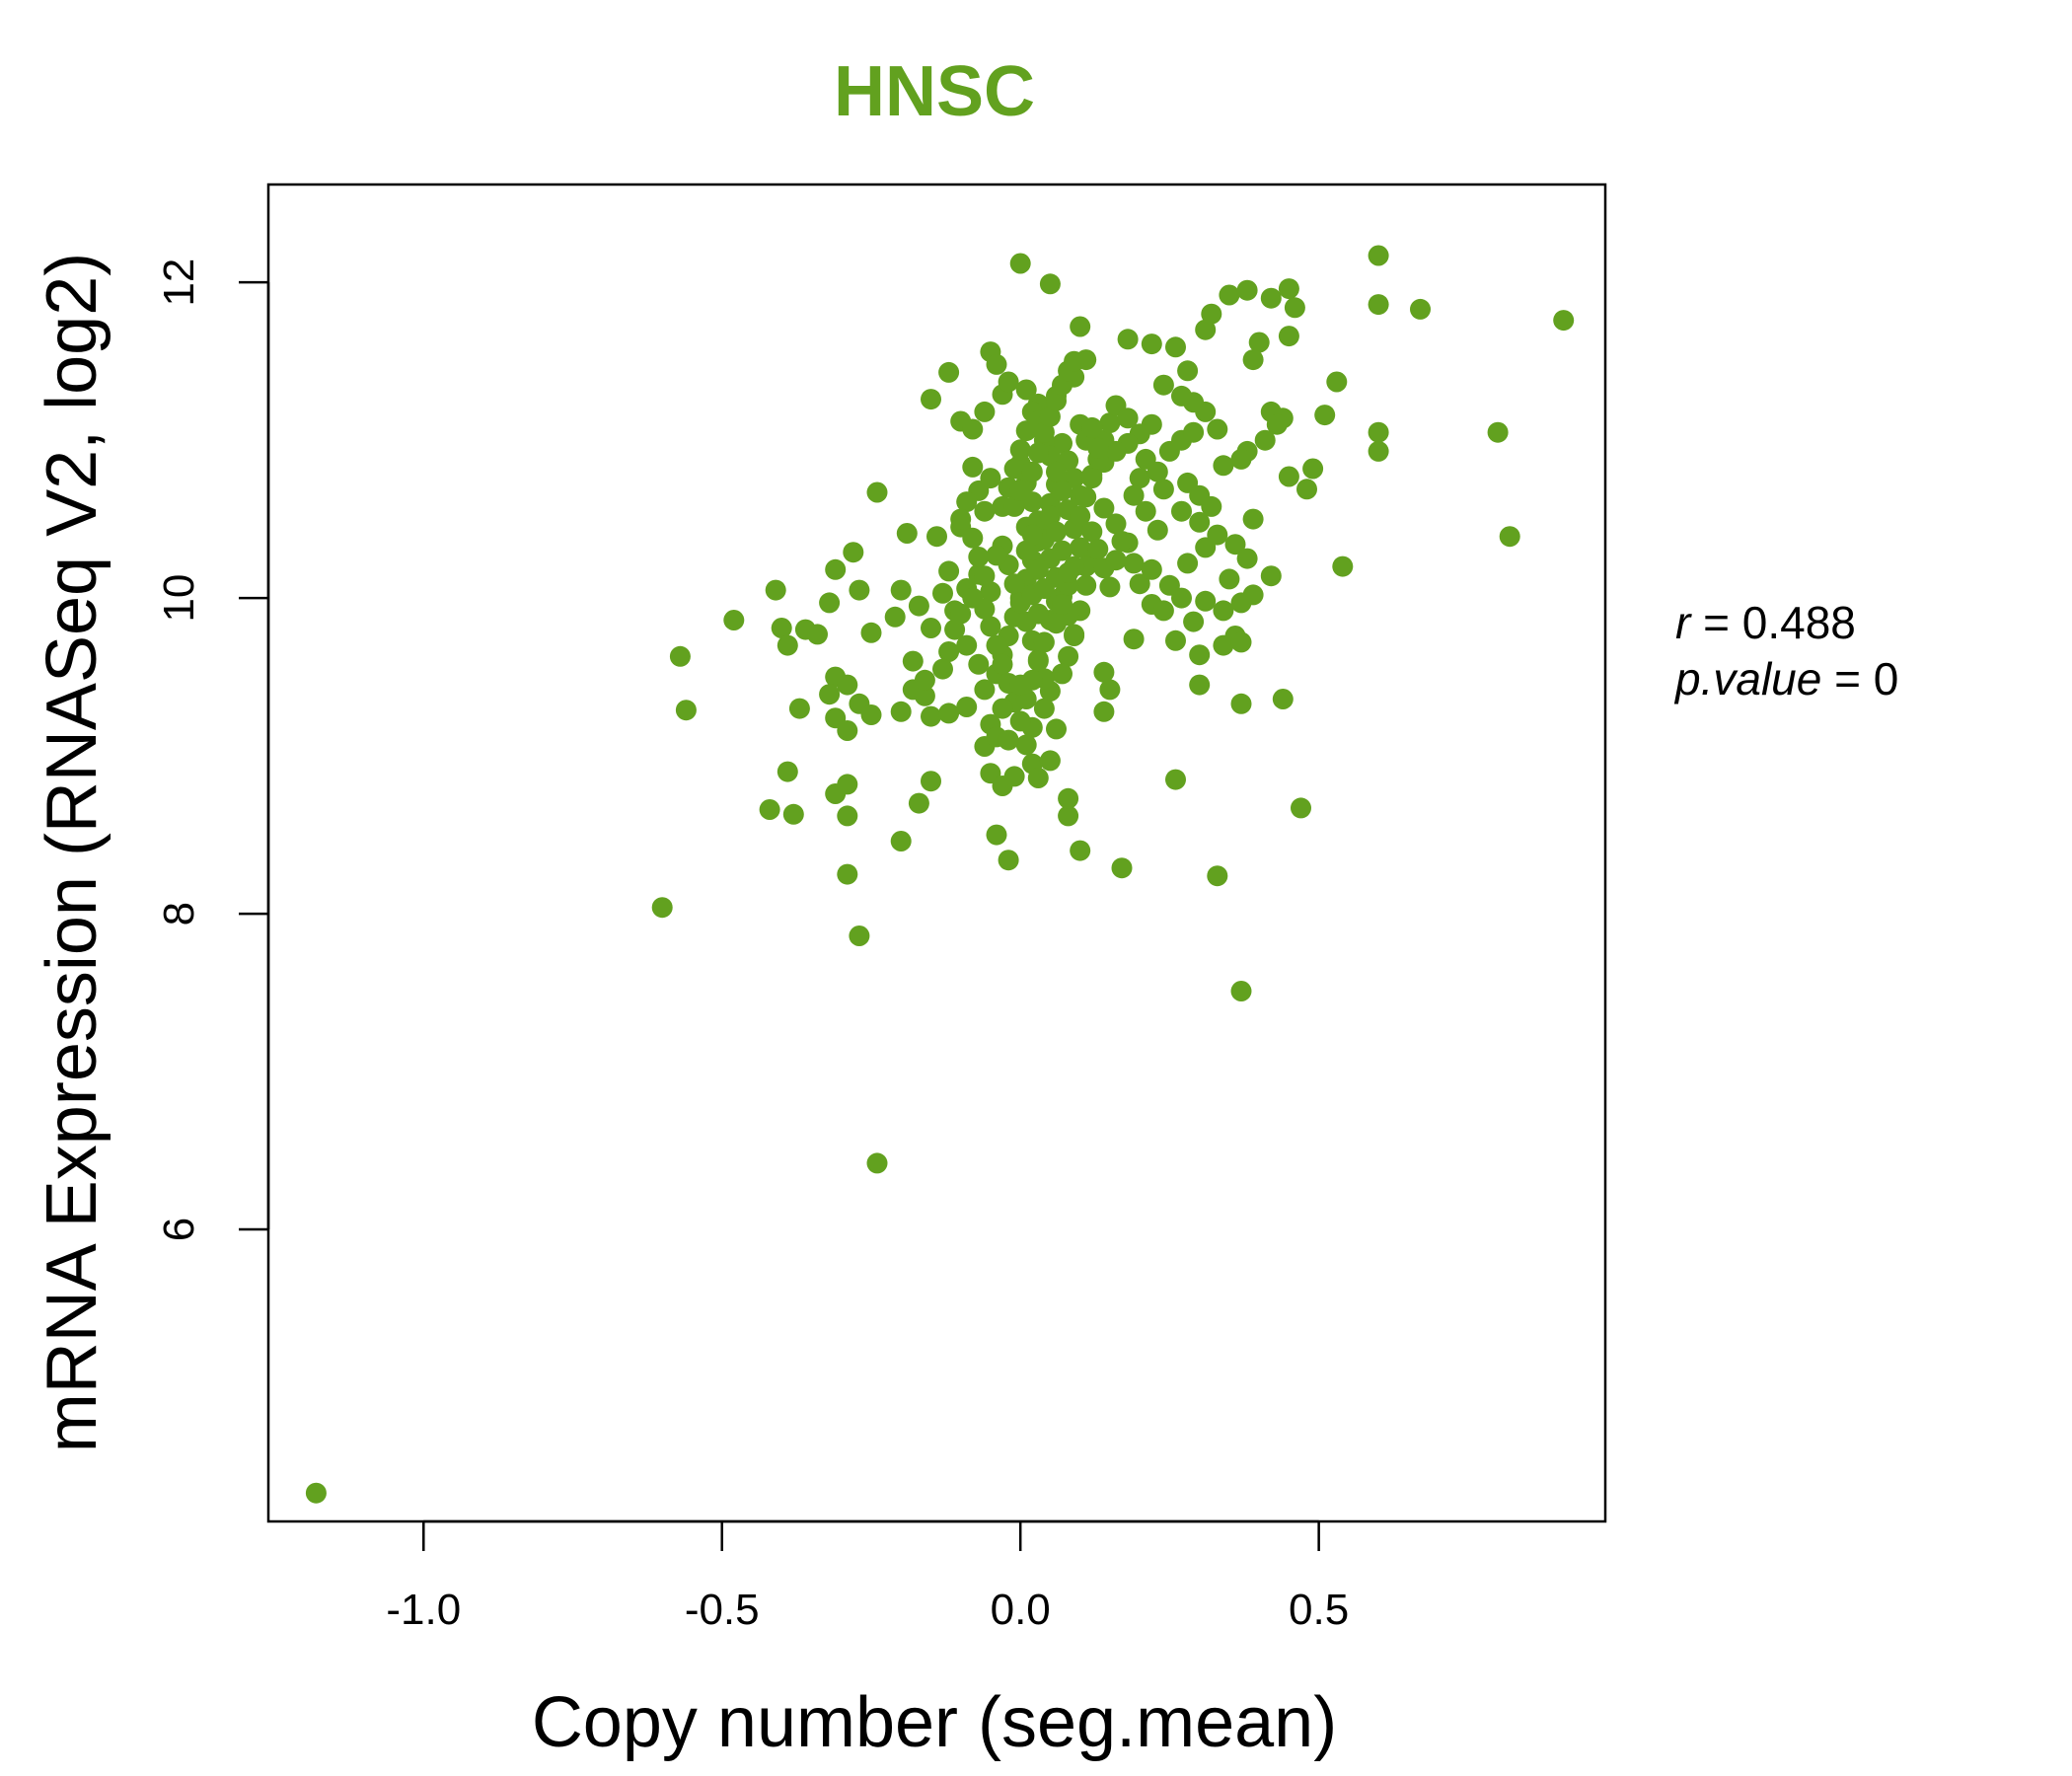  I want to click on y-tick-label: 12, so click(179, 283).